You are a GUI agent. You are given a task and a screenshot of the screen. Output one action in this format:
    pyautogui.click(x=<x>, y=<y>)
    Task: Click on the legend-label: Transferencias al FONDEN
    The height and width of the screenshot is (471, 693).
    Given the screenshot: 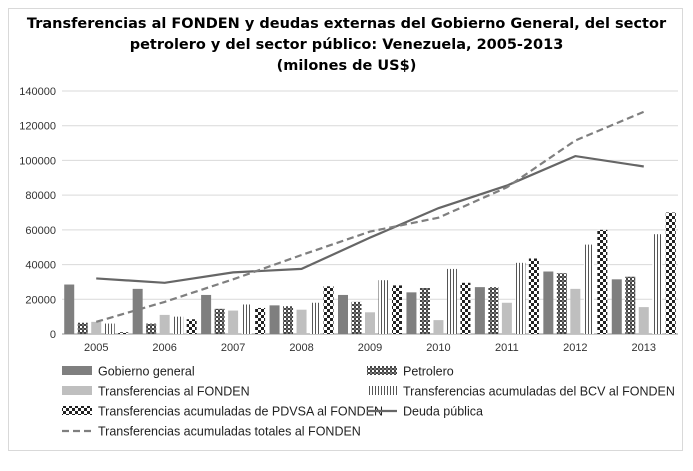 What is the action you would take?
    pyautogui.click(x=174, y=392)
    